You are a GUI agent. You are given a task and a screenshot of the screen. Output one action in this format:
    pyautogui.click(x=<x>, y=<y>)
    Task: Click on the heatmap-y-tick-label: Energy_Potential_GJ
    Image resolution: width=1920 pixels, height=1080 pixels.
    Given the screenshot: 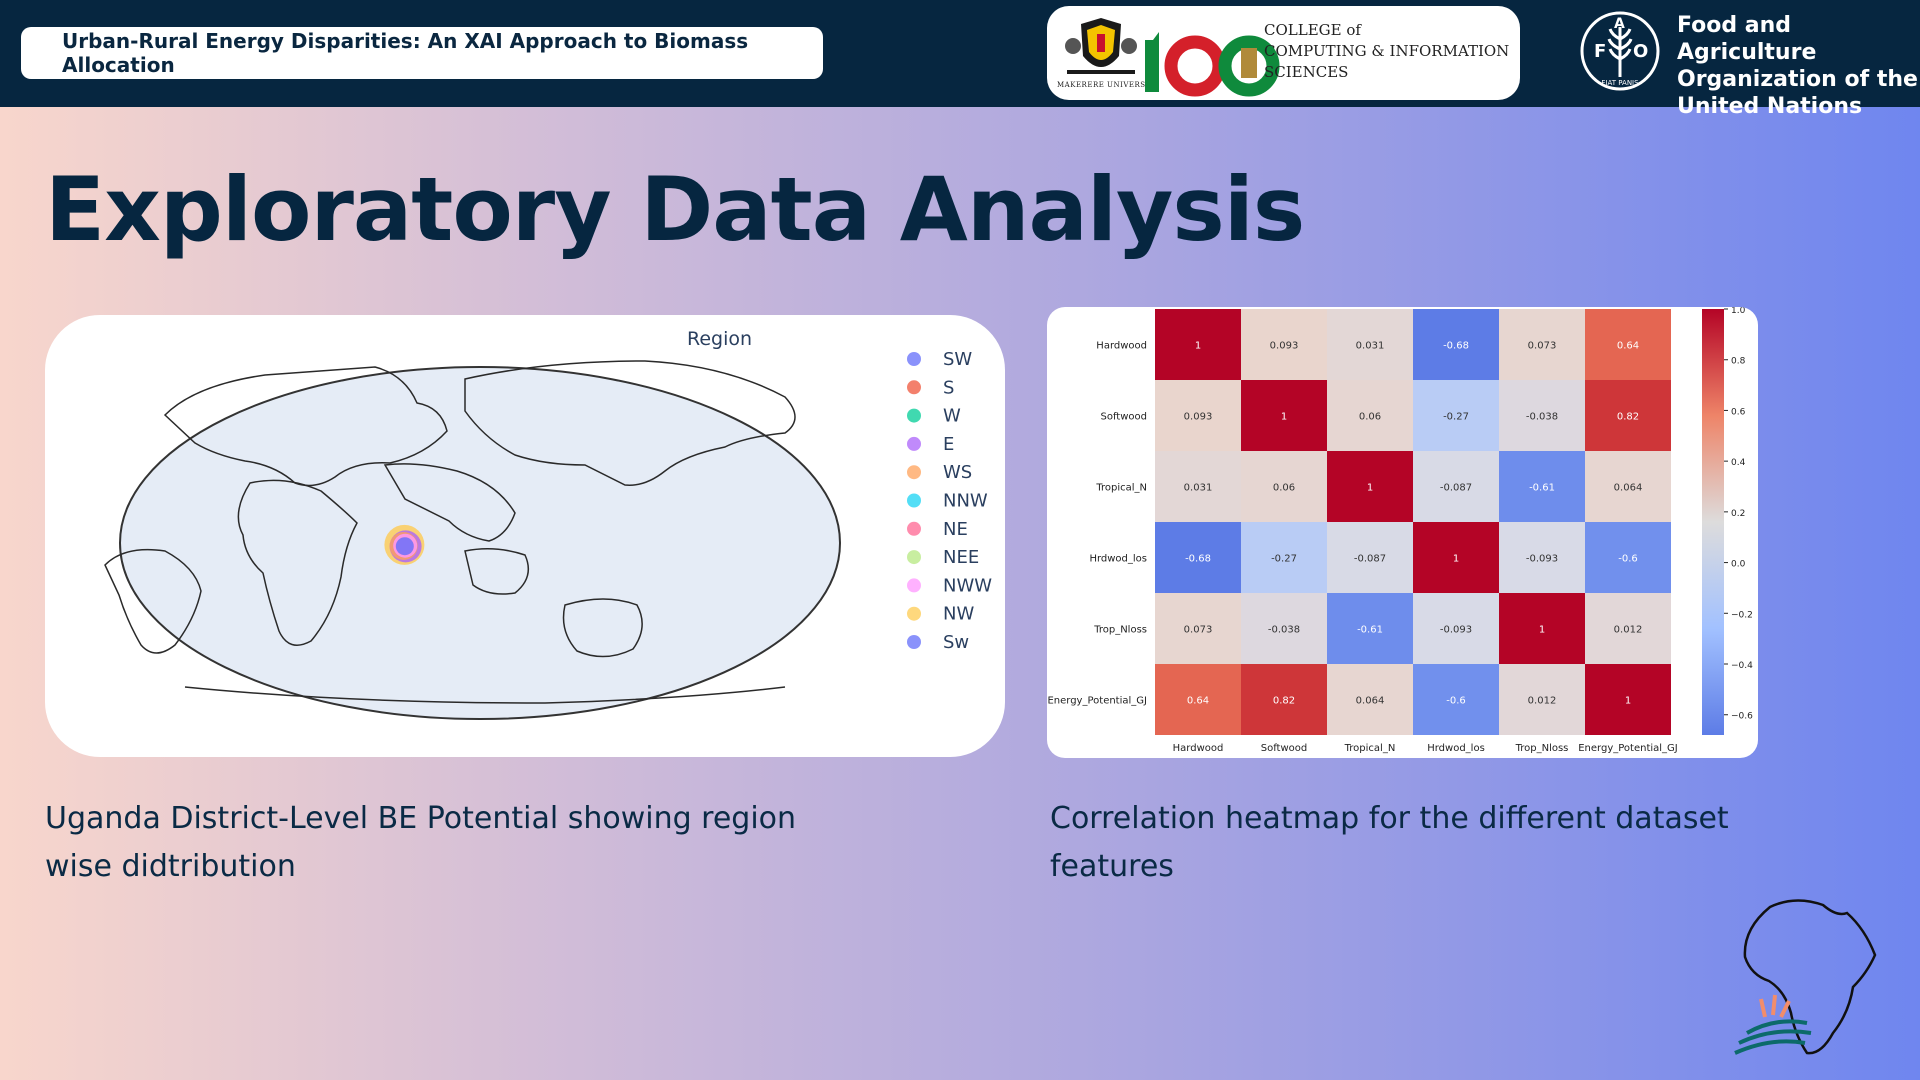 What is the action you would take?
    pyautogui.click(x=1097, y=701)
    